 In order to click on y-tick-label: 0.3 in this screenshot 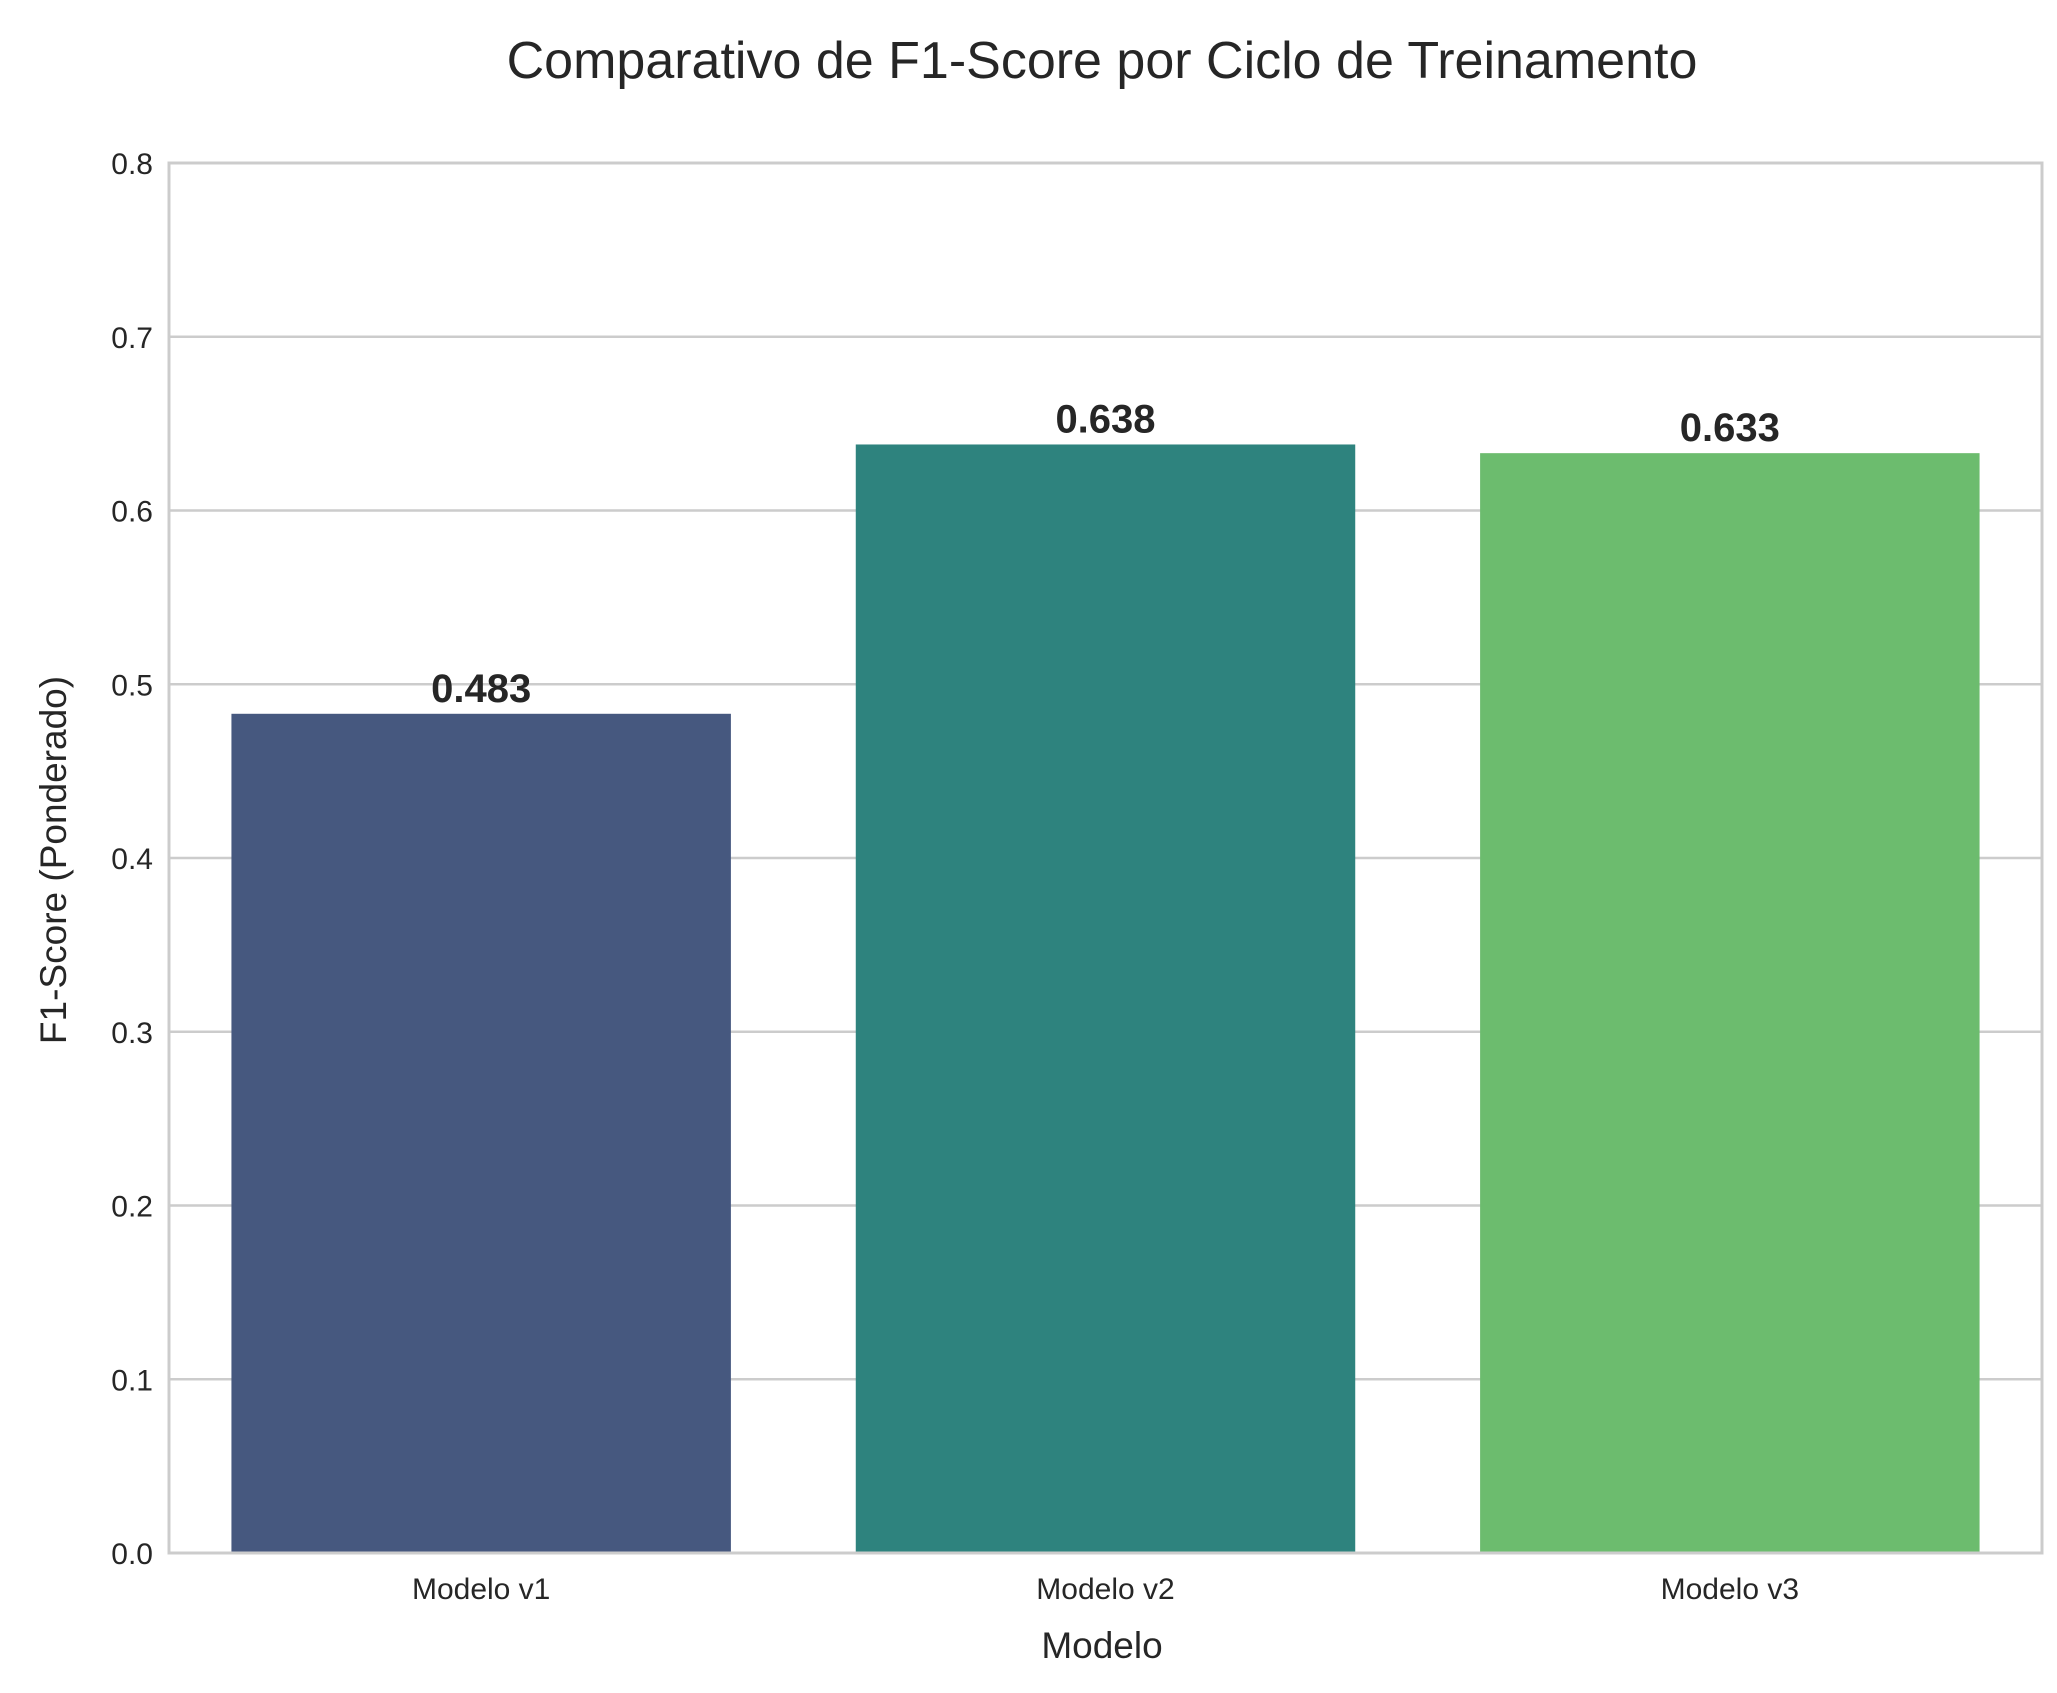, I will do `click(132, 1033)`.